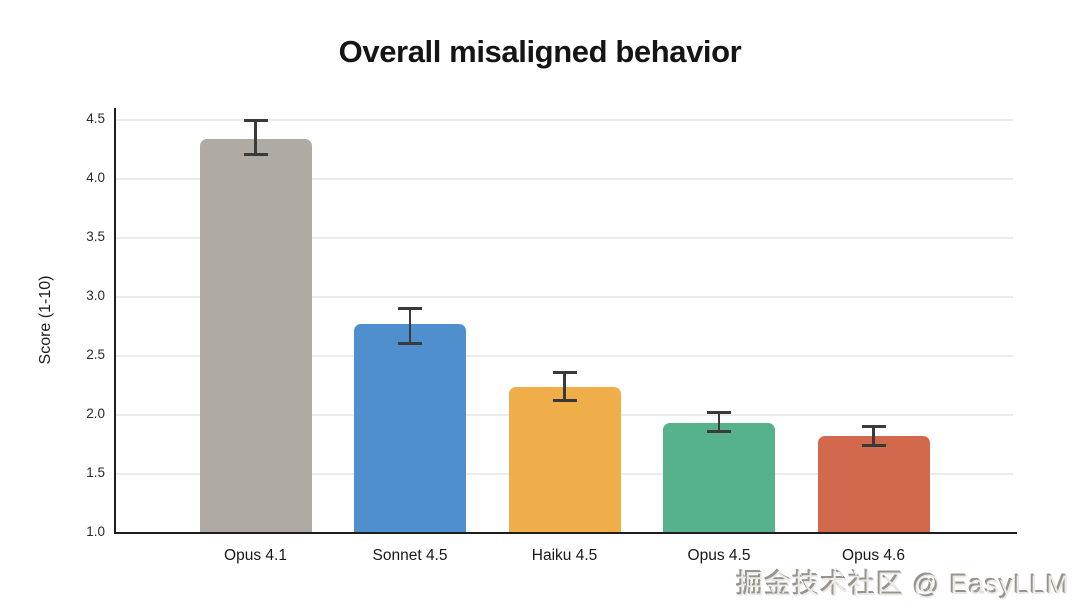  What do you see at coordinates (95, 236) in the screenshot?
I see `y-tick-label-3.5: 3.5` at bounding box center [95, 236].